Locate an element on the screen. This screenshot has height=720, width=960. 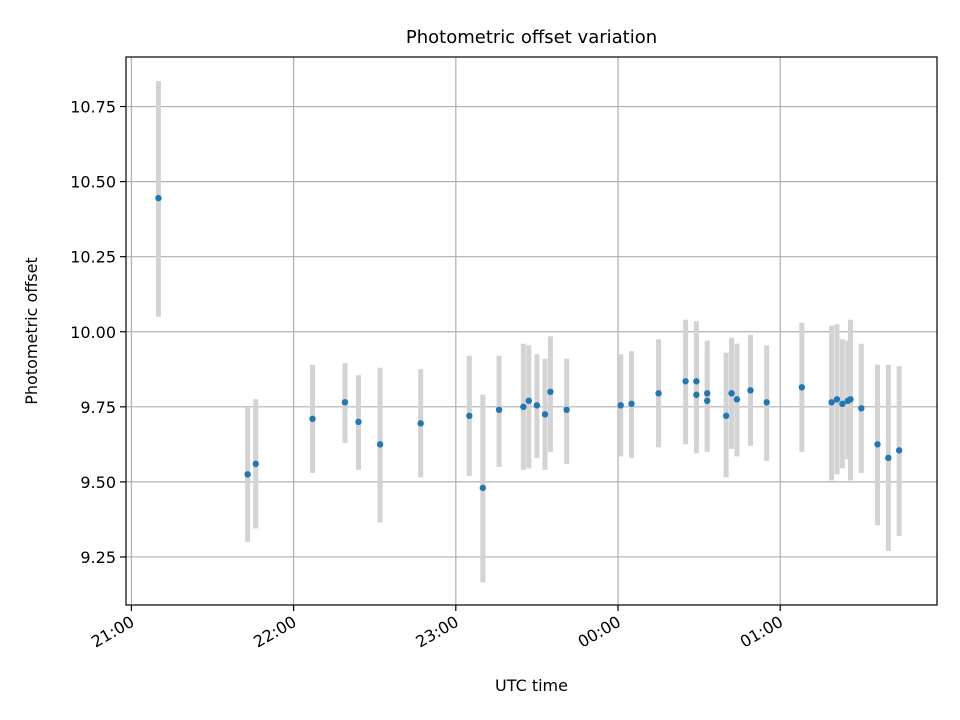
y-axis-ticks: 9.25 9.50 9.75 10.00 10.25 10.50 10.75 is located at coordinates (98, 332).